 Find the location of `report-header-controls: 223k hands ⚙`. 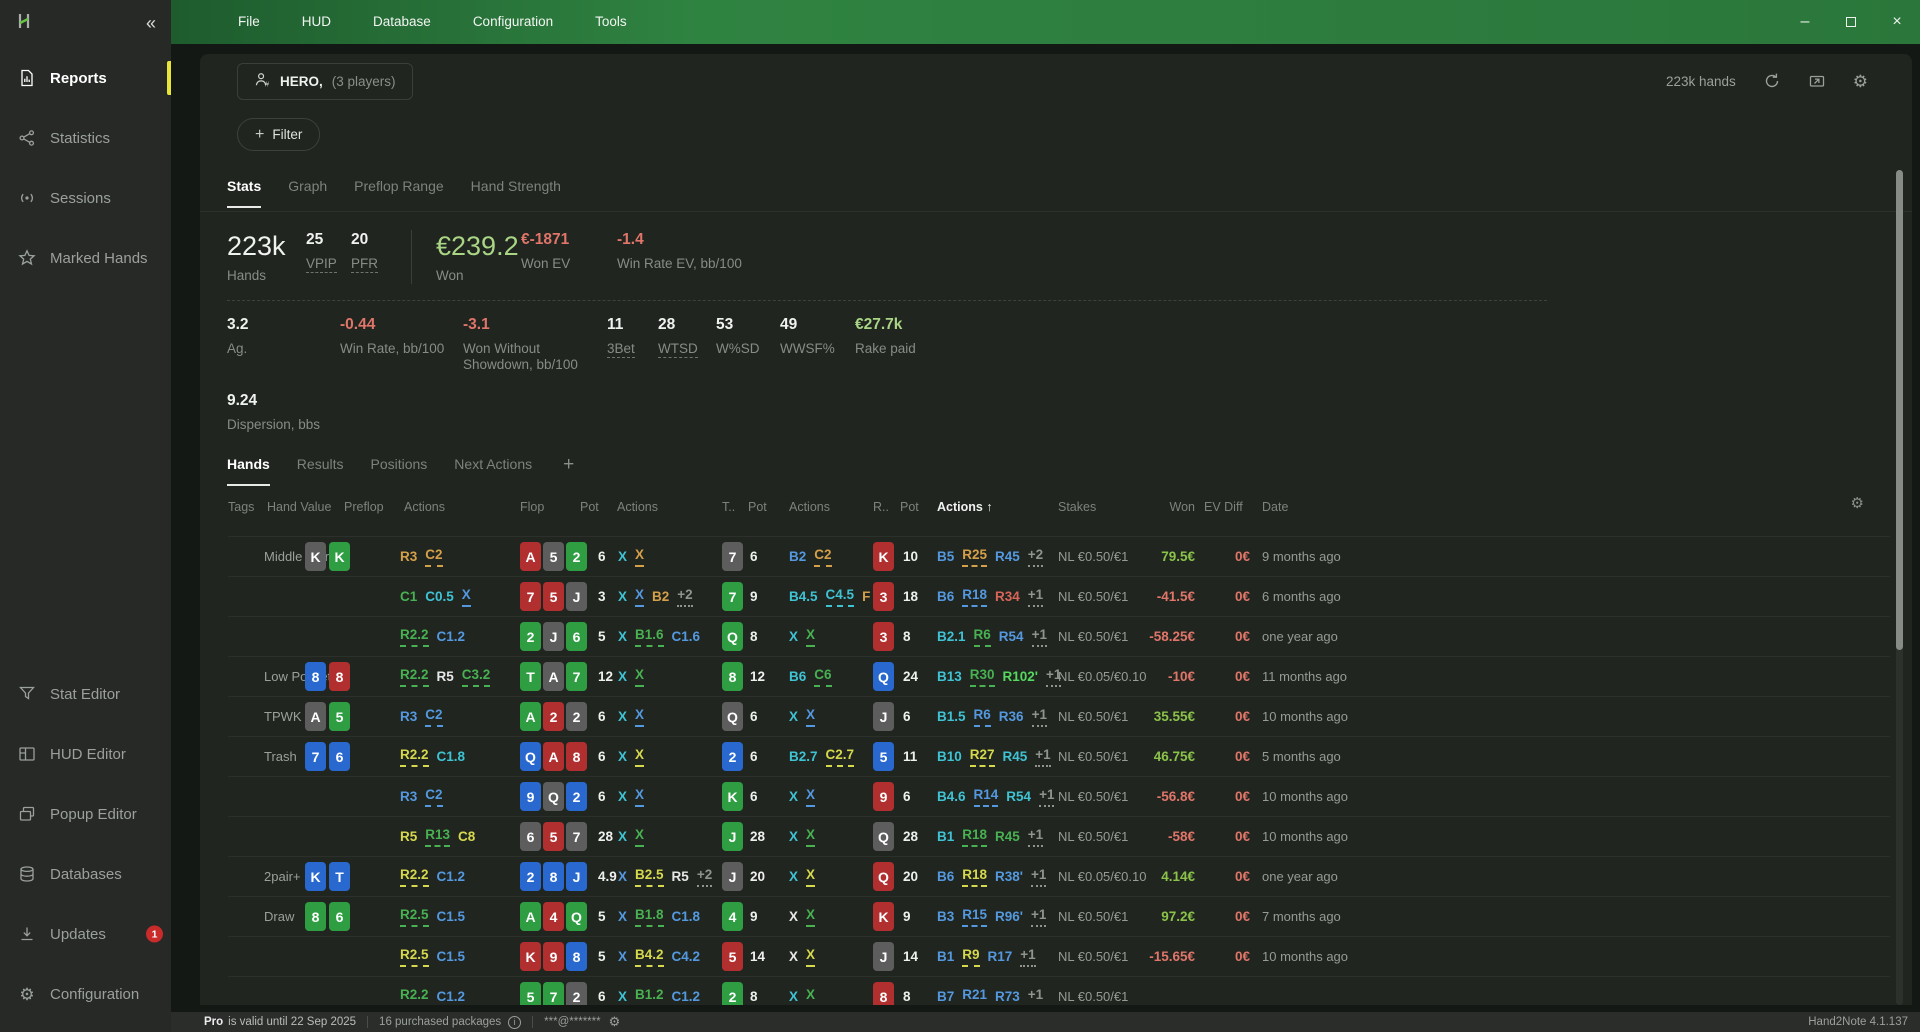

report-header-controls: 223k hands ⚙ is located at coordinates (1767, 81).